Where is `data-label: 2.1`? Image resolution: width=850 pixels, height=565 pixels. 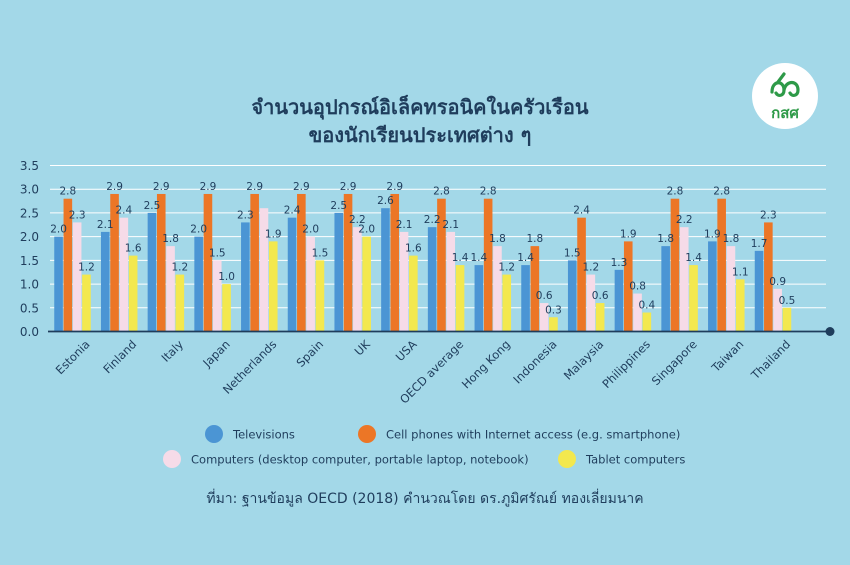
data-label: 2.1 is located at coordinates (105, 225).